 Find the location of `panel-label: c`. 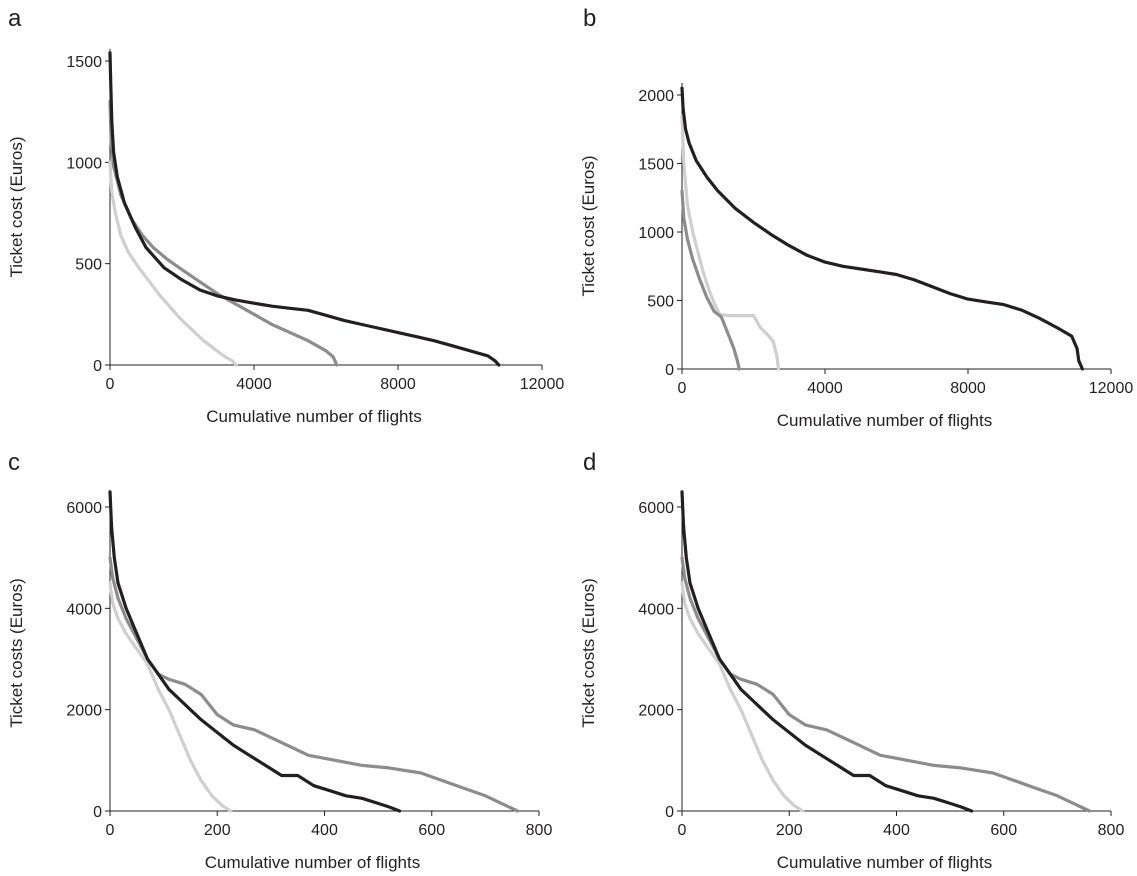

panel-label: c is located at coordinates (14, 462).